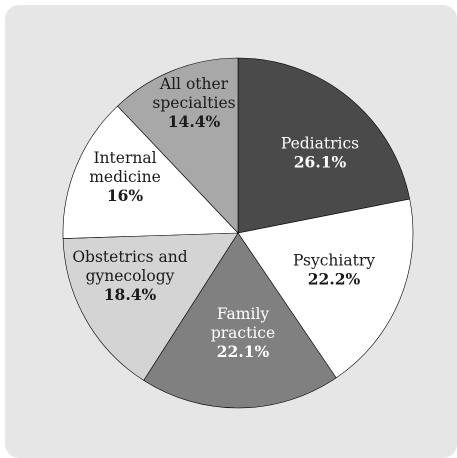  I want to click on slice-label-text: practice, so click(243, 333).